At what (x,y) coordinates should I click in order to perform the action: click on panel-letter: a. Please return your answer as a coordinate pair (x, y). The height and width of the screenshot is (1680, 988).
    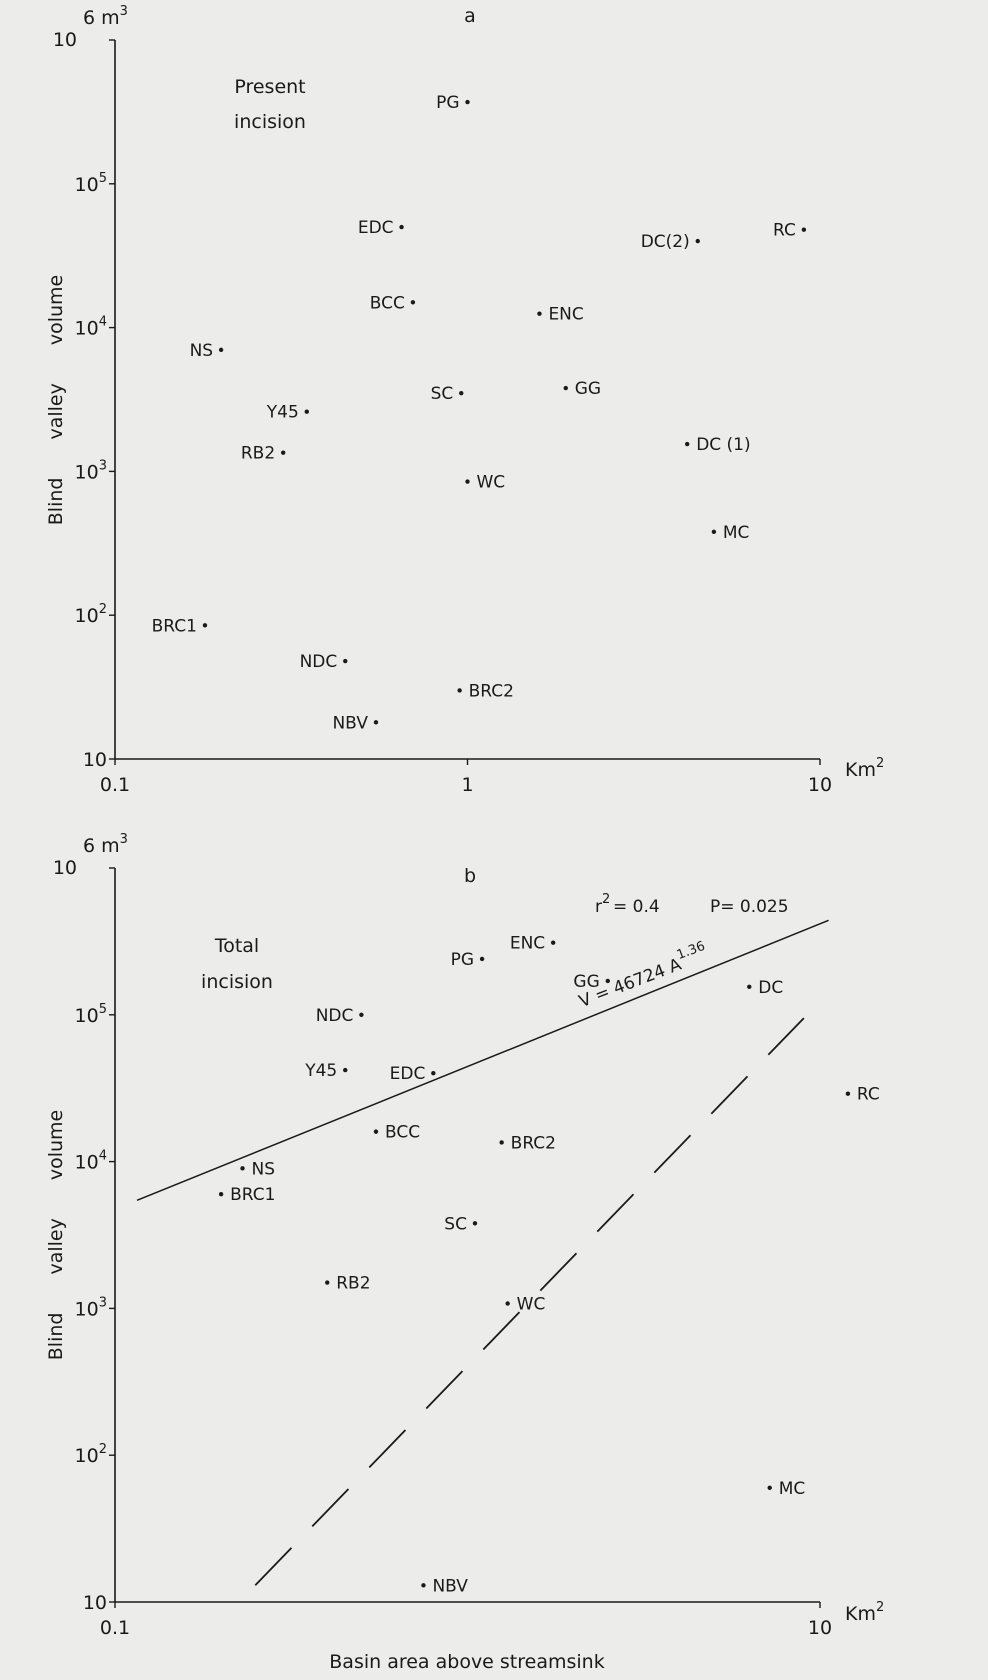
    Looking at the image, I should click on (470, 16).